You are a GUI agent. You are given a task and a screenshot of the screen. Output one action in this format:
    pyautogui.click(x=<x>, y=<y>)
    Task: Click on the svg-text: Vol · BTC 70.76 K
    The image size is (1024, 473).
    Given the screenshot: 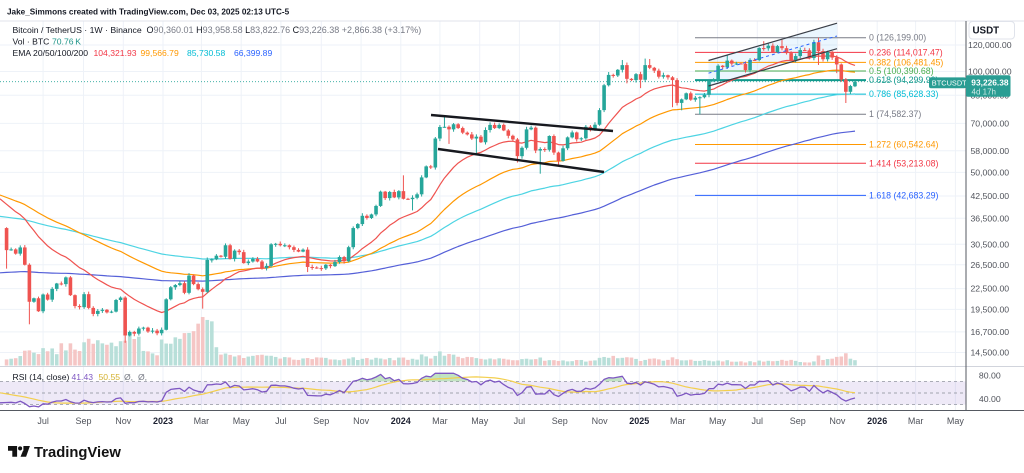 What is the action you would take?
    pyautogui.click(x=47, y=41)
    